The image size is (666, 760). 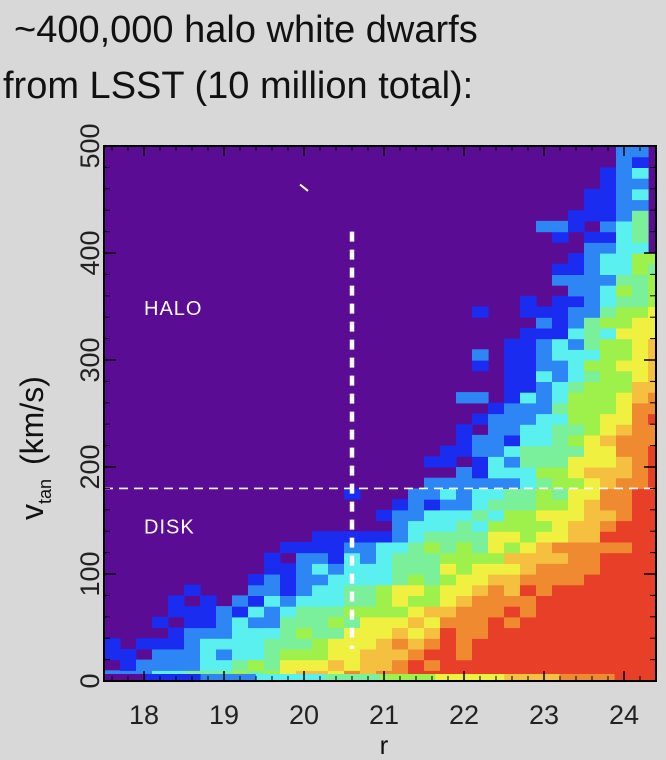 I want to click on region-label-disk: DISK, so click(x=169, y=527).